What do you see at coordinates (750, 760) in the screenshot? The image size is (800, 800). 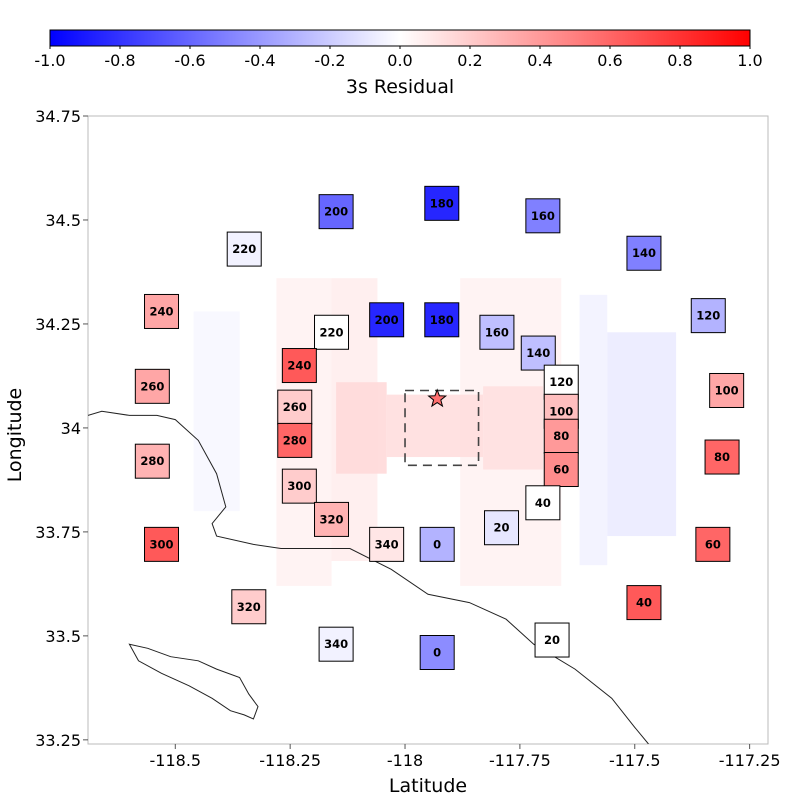 I see `x-tick-label: -117.25` at bounding box center [750, 760].